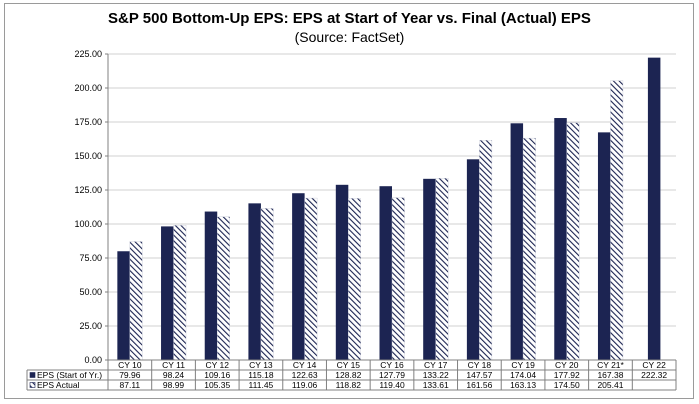 The image size is (699, 404). Describe the element at coordinates (174, 375) in the screenshot. I see `data-label: 98.24` at that location.